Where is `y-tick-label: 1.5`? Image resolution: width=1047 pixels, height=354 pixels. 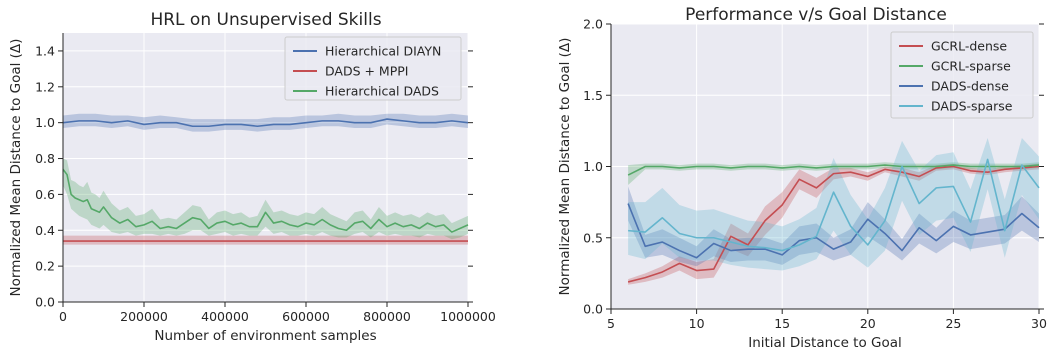
y-tick-label: 1.5 is located at coordinates (593, 95).